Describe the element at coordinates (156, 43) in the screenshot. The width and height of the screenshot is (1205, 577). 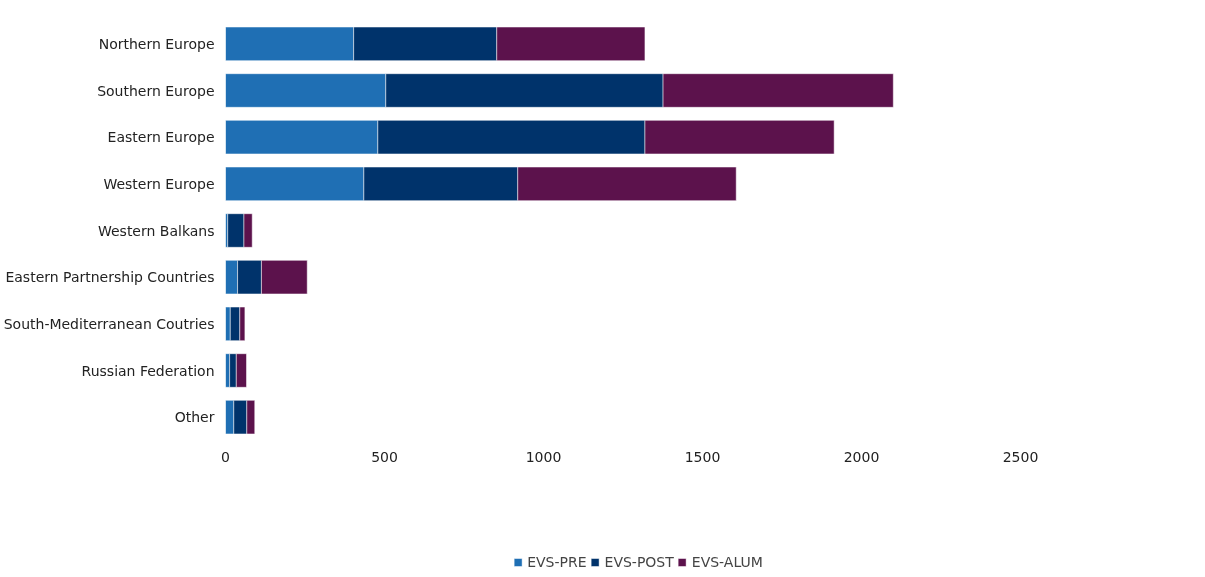
I see `y-tick-label: Northern Europe` at that location.